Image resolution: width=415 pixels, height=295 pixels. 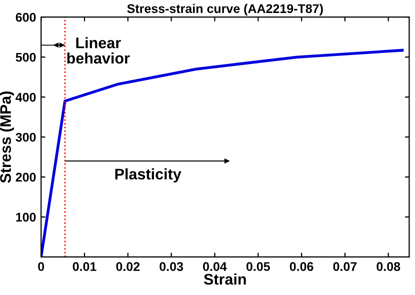 I want to click on chart-title: Stress-strain curve (AA2219-T87), so click(x=225, y=10).